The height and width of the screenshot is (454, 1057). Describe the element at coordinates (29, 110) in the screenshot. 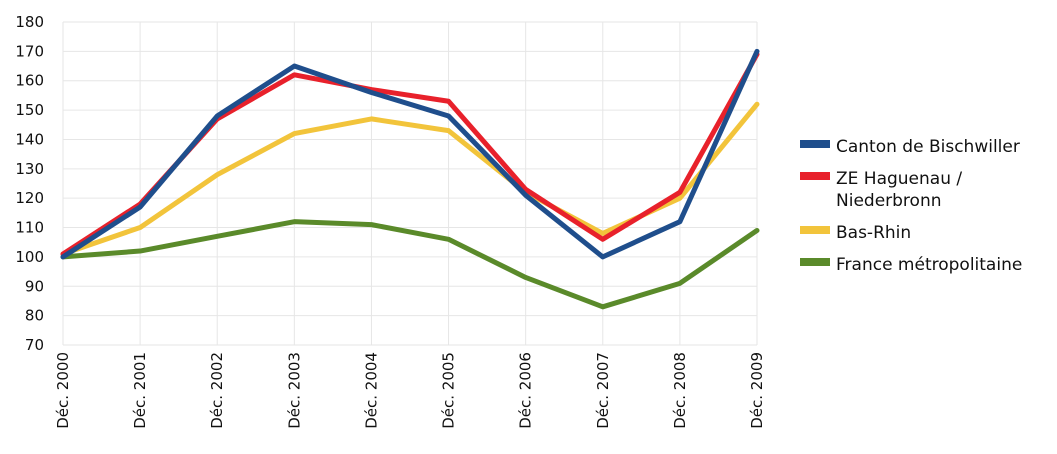

I see `y-tick-label: 150` at that location.